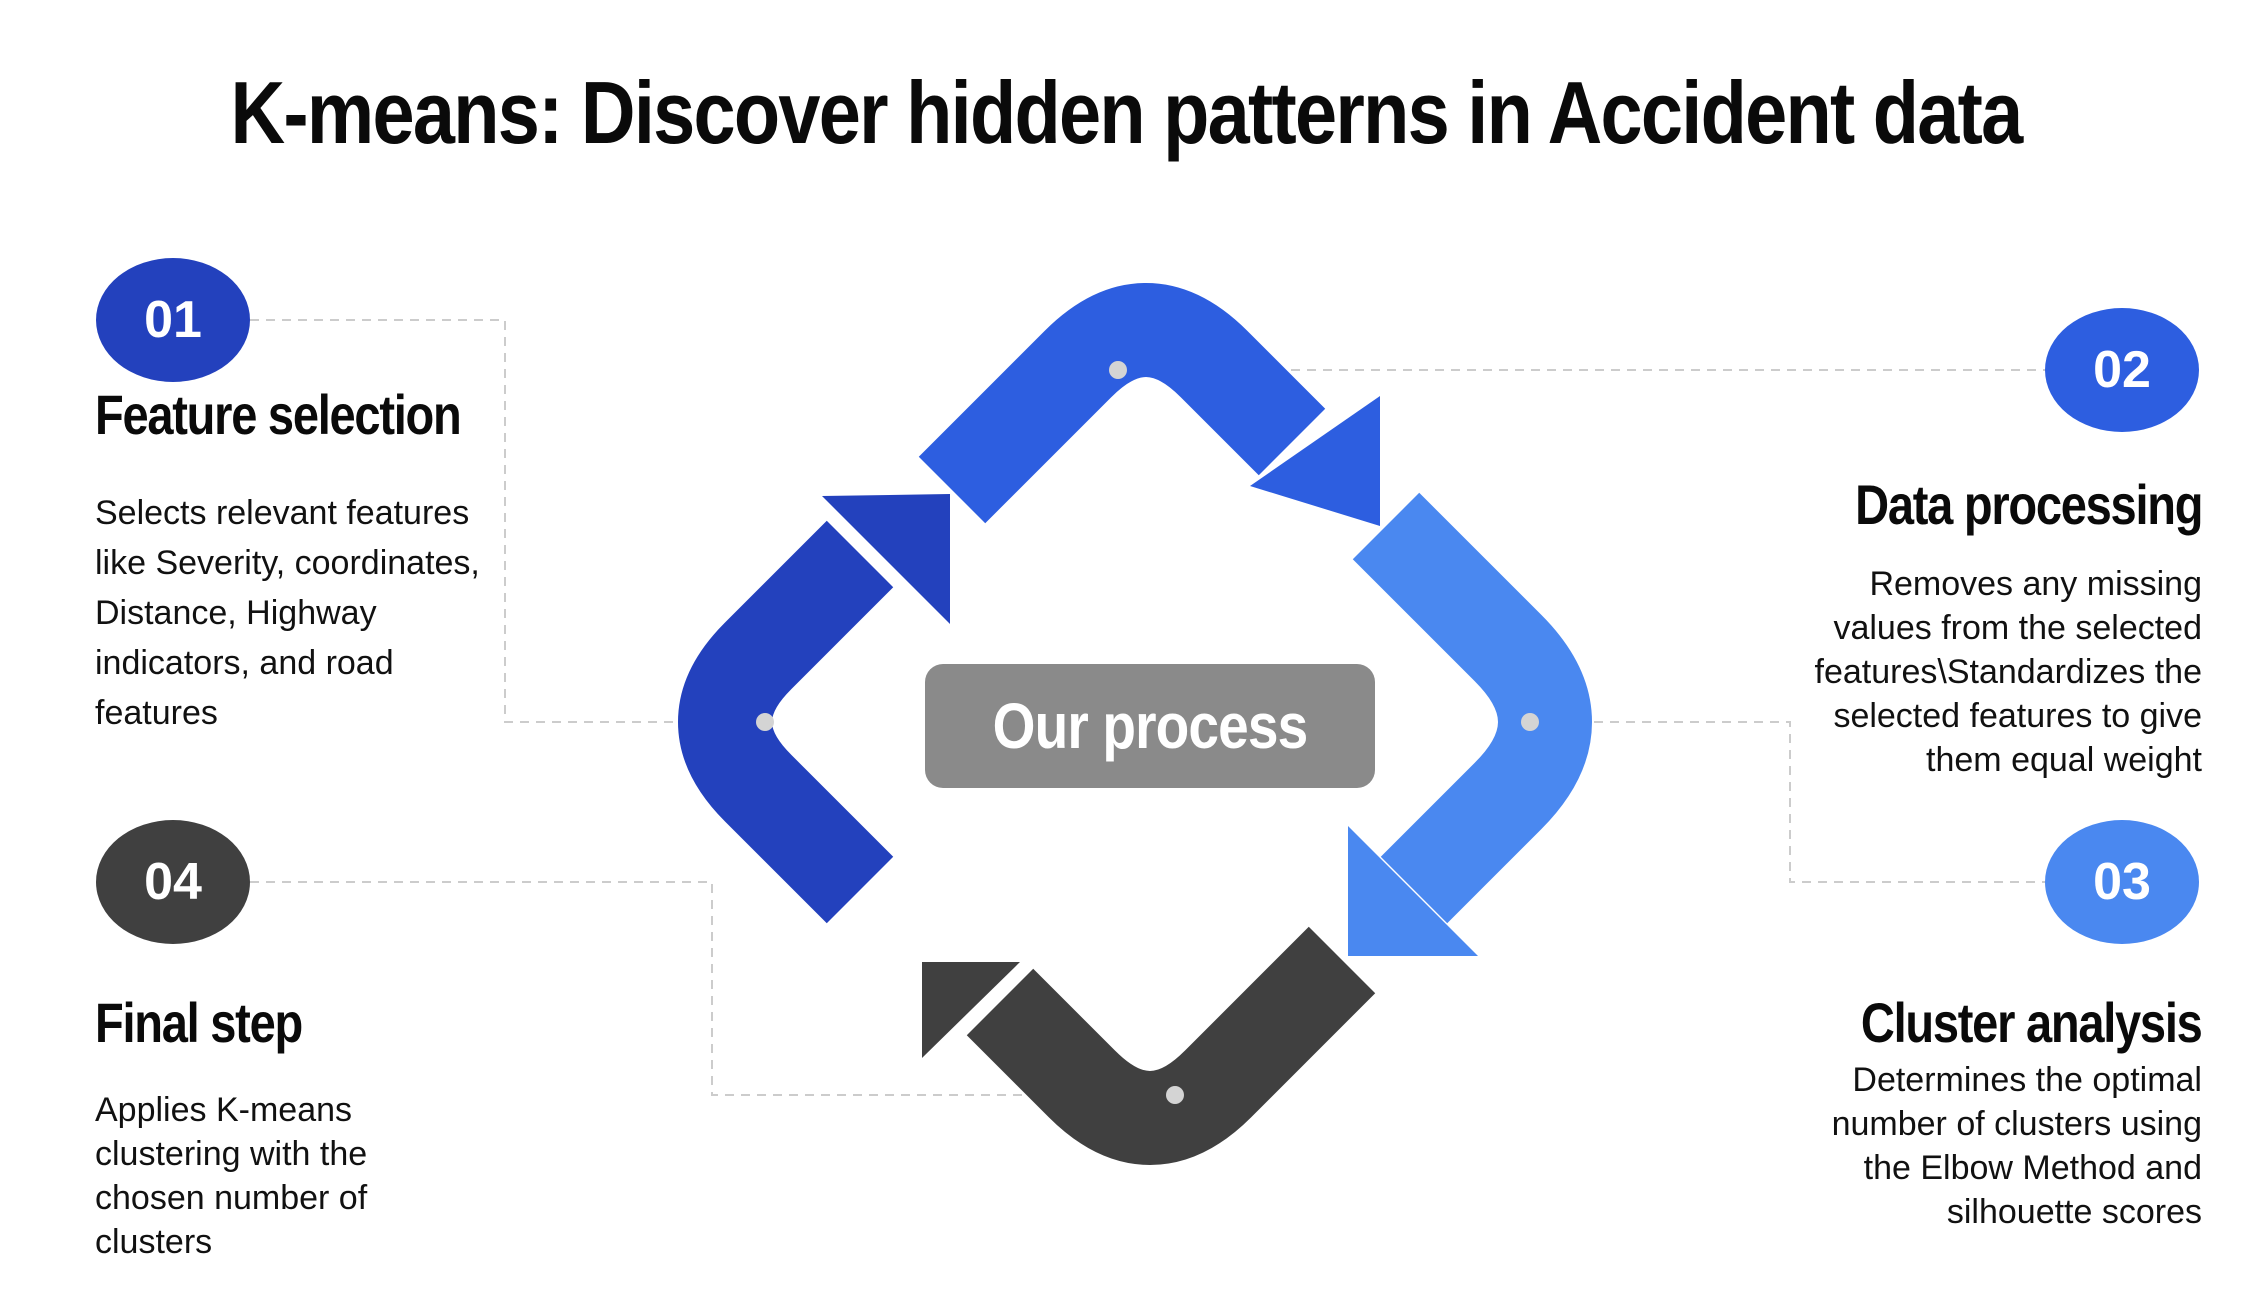 Image resolution: width=2252 pixels, height=1292 pixels. What do you see at coordinates (2122, 882) in the screenshot?
I see `step-03-badge: 03` at bounding box center [2122, 882].